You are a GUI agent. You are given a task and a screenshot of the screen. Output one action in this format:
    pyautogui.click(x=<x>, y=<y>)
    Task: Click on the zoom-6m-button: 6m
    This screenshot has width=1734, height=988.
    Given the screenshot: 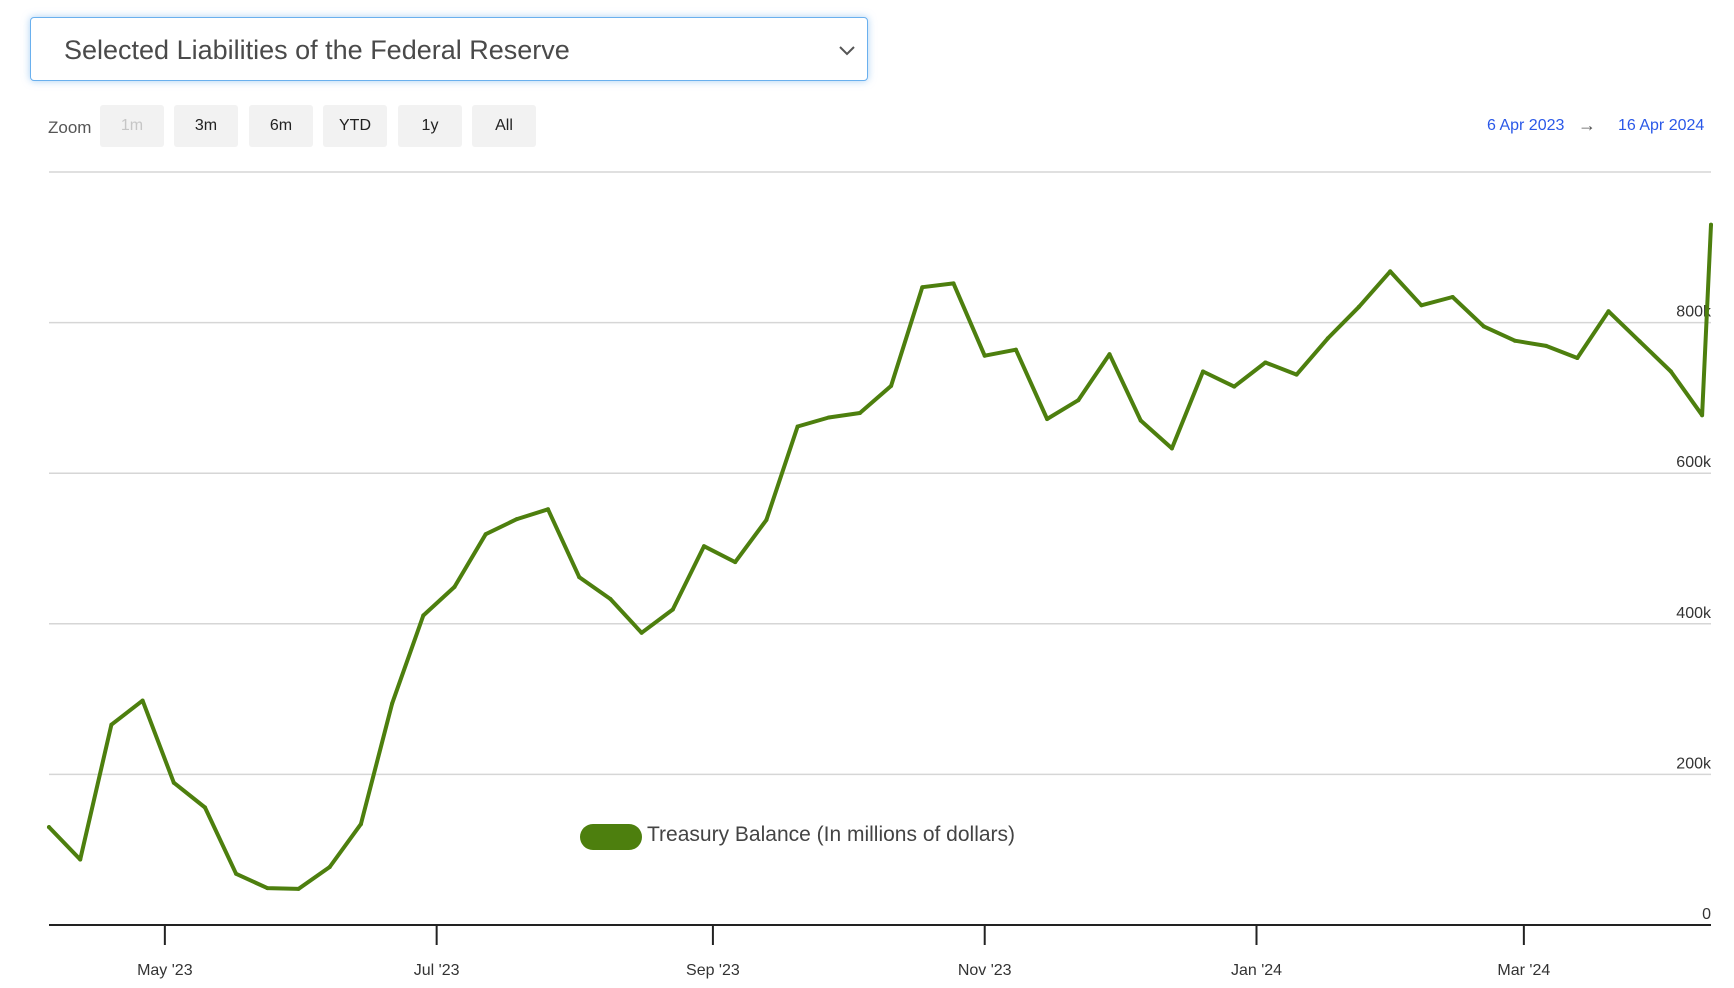 What is the action you would take?
    pyautogui.click(x=281, y=126)
    